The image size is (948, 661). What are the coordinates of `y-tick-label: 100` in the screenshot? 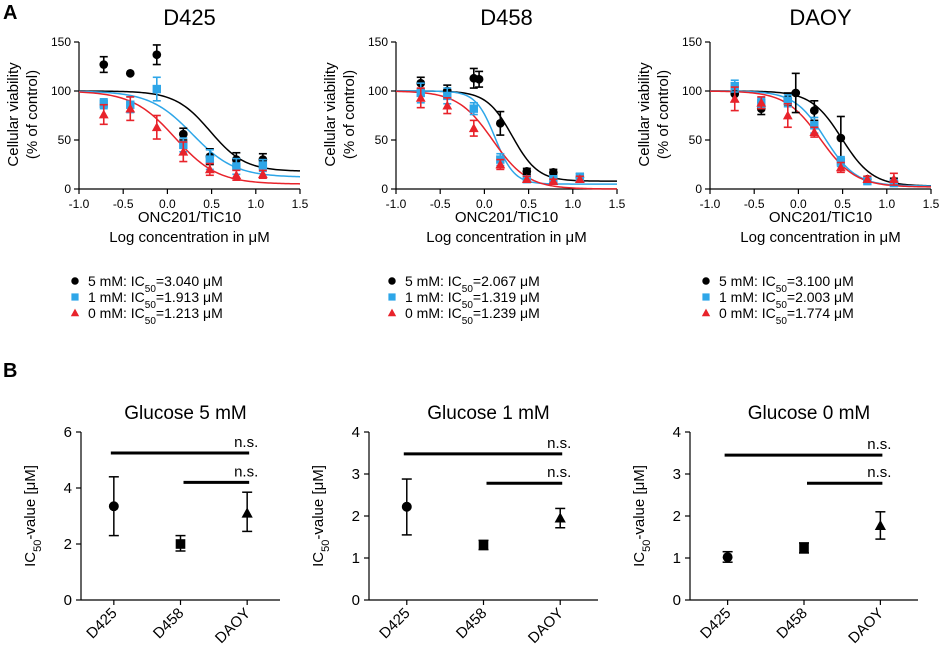 It's located at (61, 91).